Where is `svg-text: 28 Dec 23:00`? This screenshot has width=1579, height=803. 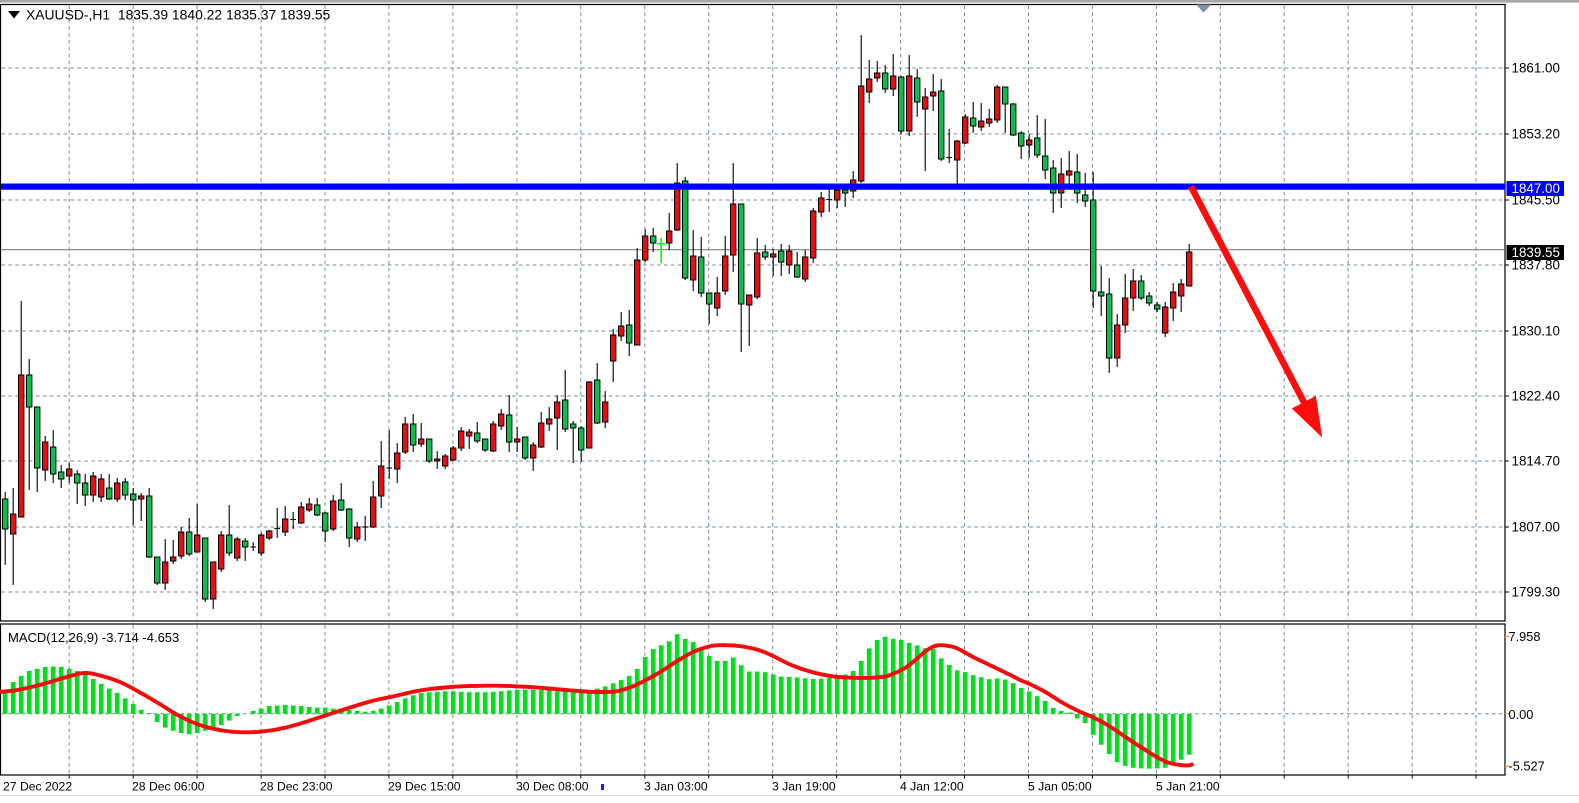
svg-text: 28 Dec 23:00 is located at coordinates (296, 787).